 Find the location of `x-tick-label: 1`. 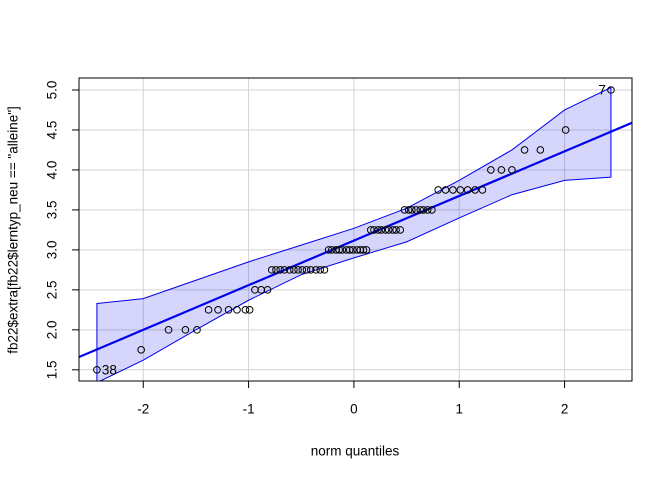

x-tick-label: 1 is located at coordinates (459, 409).